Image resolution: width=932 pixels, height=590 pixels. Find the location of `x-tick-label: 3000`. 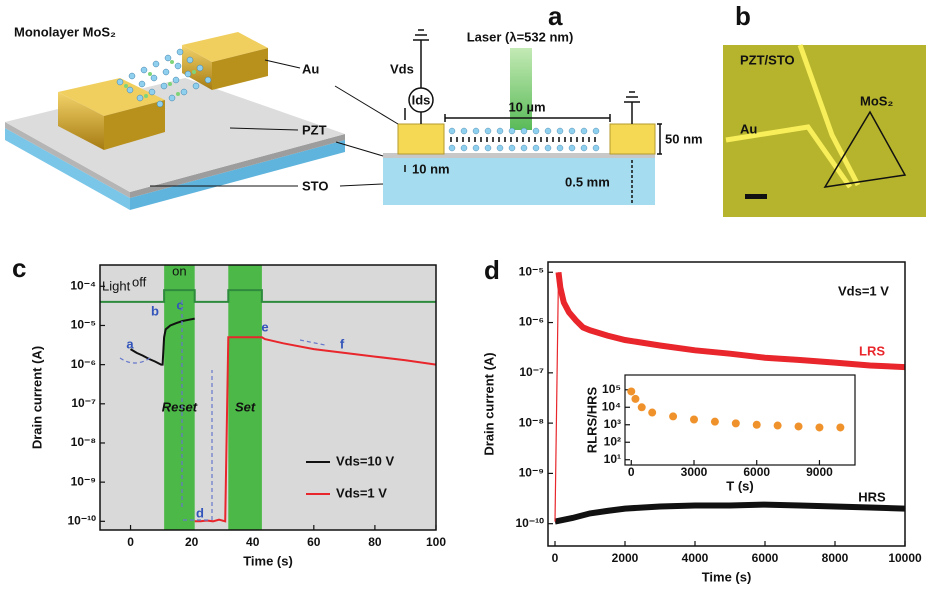

x-tick-label: 3000 is located at coordinates (694, 472).